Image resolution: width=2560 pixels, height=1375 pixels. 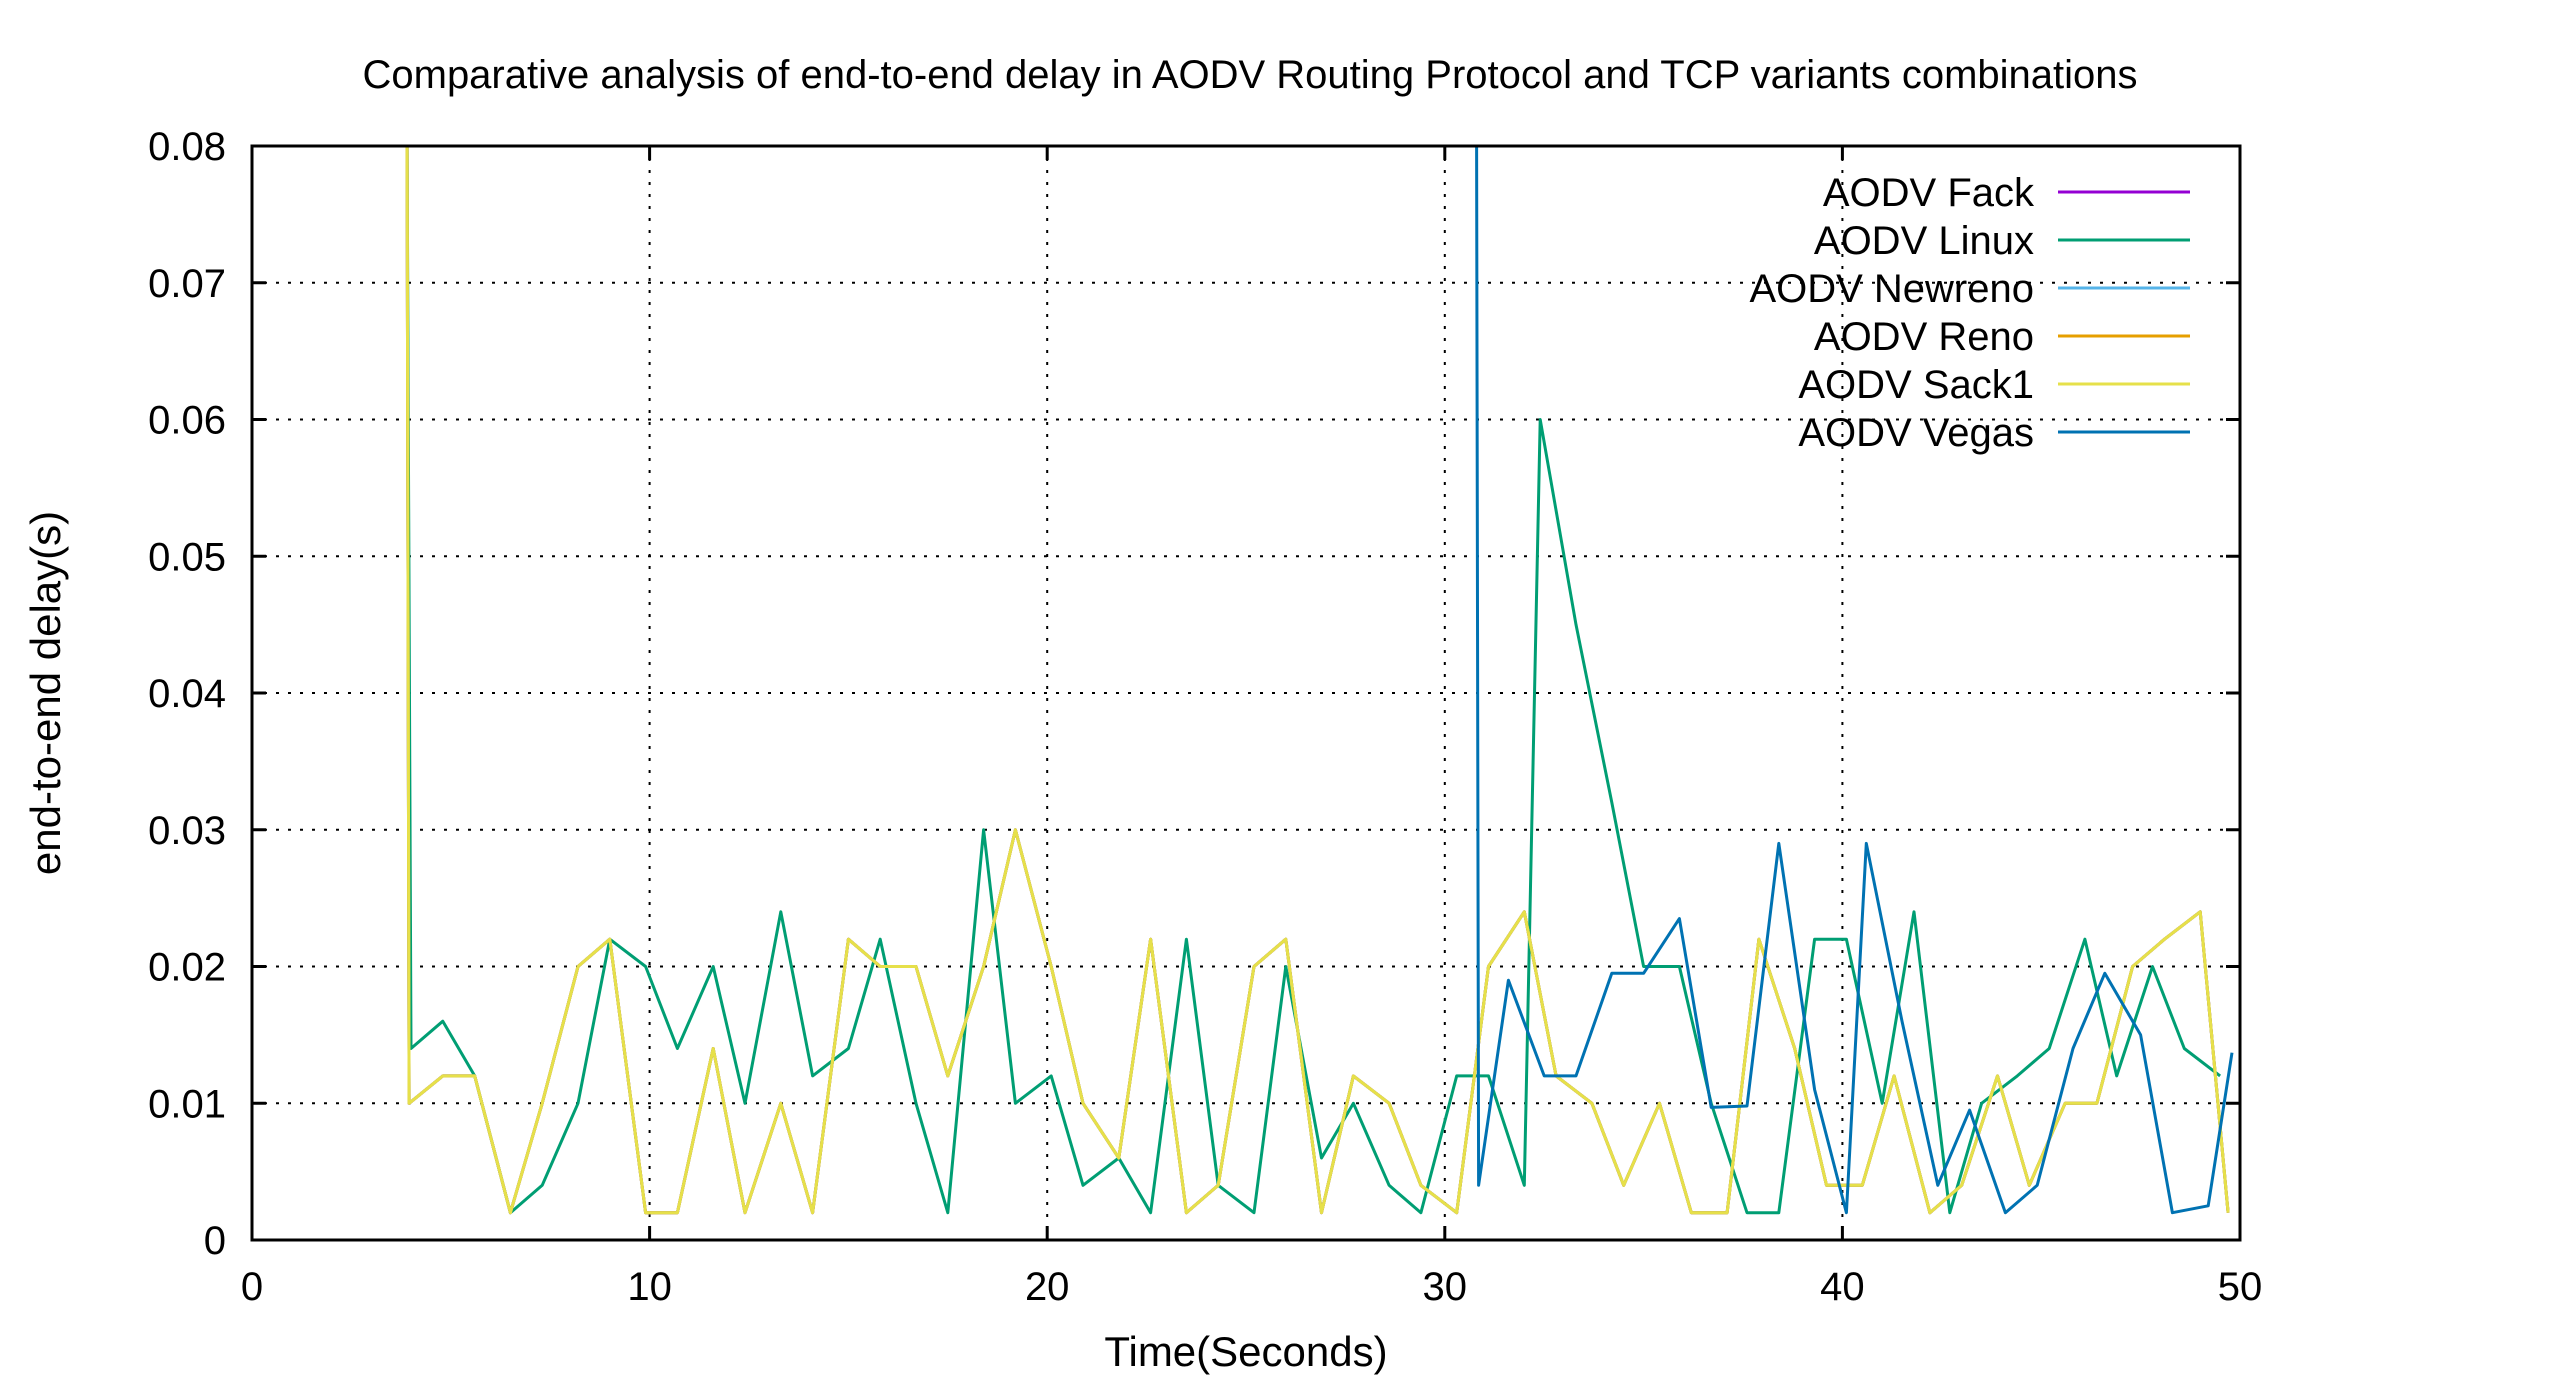 I want to click on legend-label-aodv-newreno: AODV Newreno, so click(x=1891, y=289).